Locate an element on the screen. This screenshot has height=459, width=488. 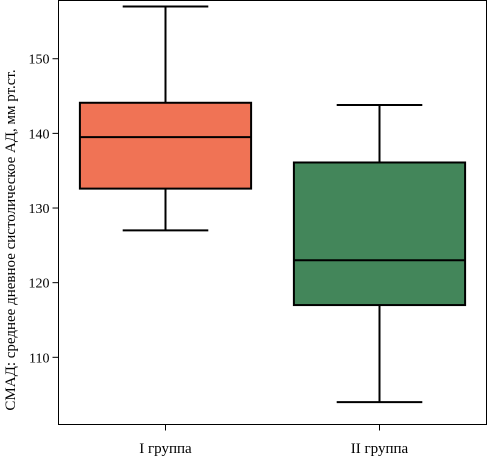
x-axis-categories: I группа II группа is located at coordinates (274, 440).